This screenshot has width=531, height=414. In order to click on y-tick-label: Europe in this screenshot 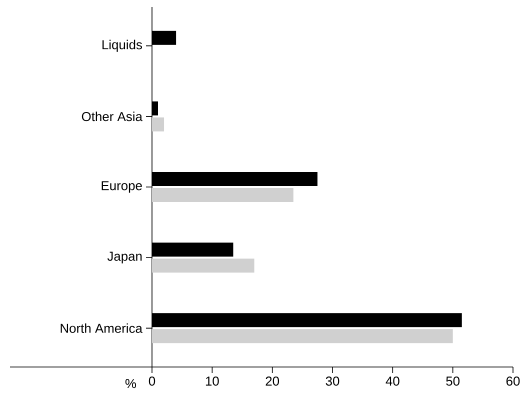, I will do `click(122, 187)`.